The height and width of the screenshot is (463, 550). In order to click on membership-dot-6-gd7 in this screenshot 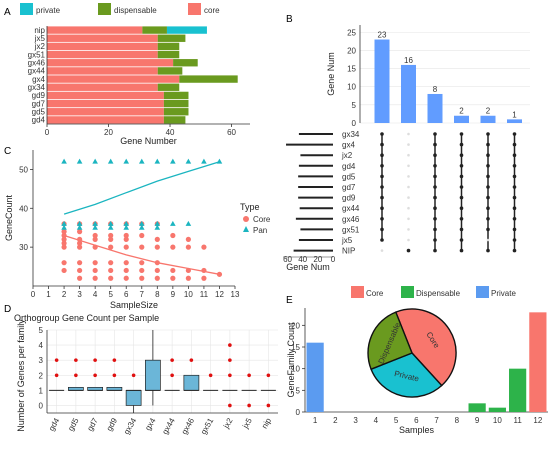, I will do `click(514, 187)`.